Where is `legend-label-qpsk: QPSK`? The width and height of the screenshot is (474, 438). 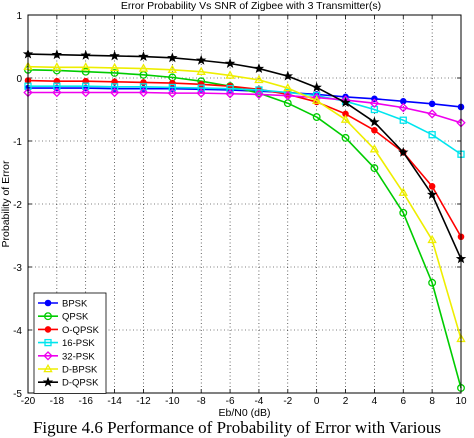
legend-label-qpsk: QPSK is located at coordinates (75, 317).